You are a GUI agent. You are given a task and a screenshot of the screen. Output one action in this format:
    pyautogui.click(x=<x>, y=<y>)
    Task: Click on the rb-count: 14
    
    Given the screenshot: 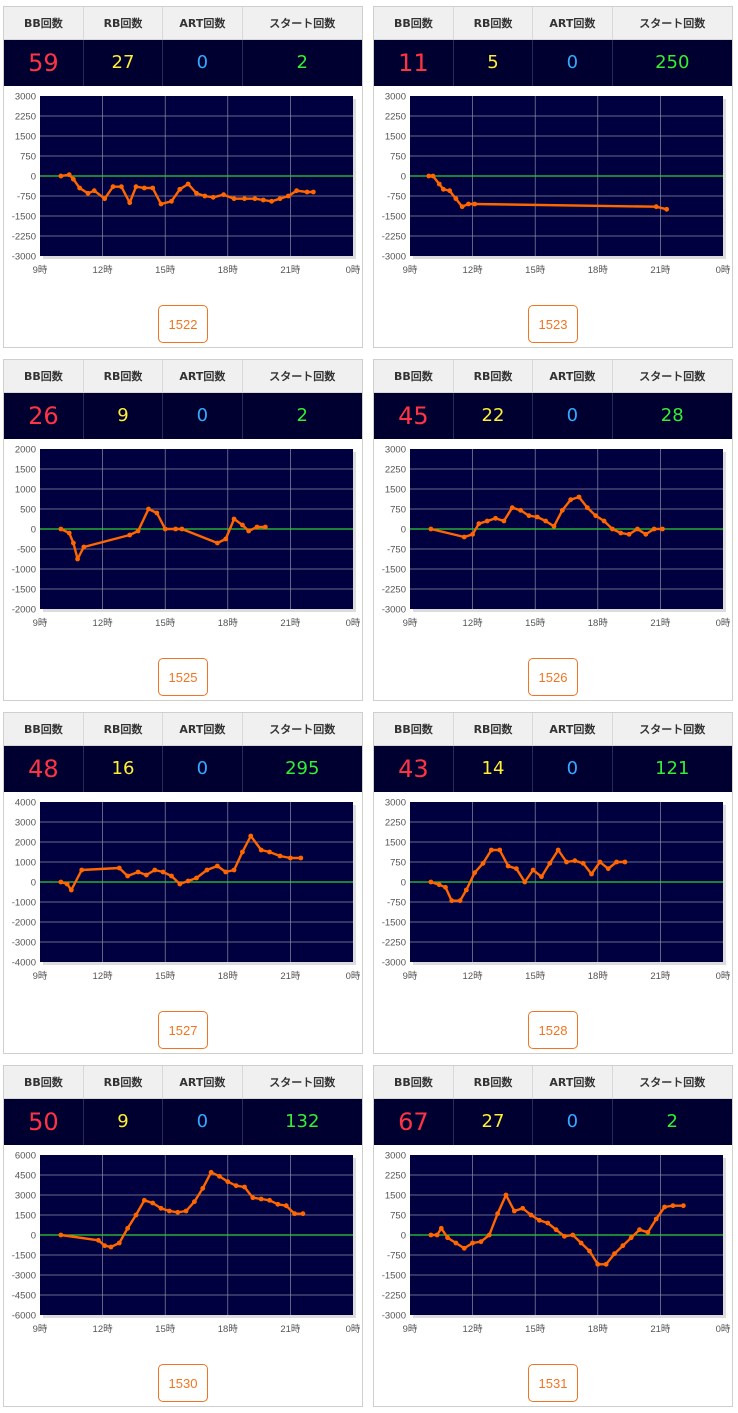 What is the action you would take?
    pyautogui.click(x=493, y=768)
    